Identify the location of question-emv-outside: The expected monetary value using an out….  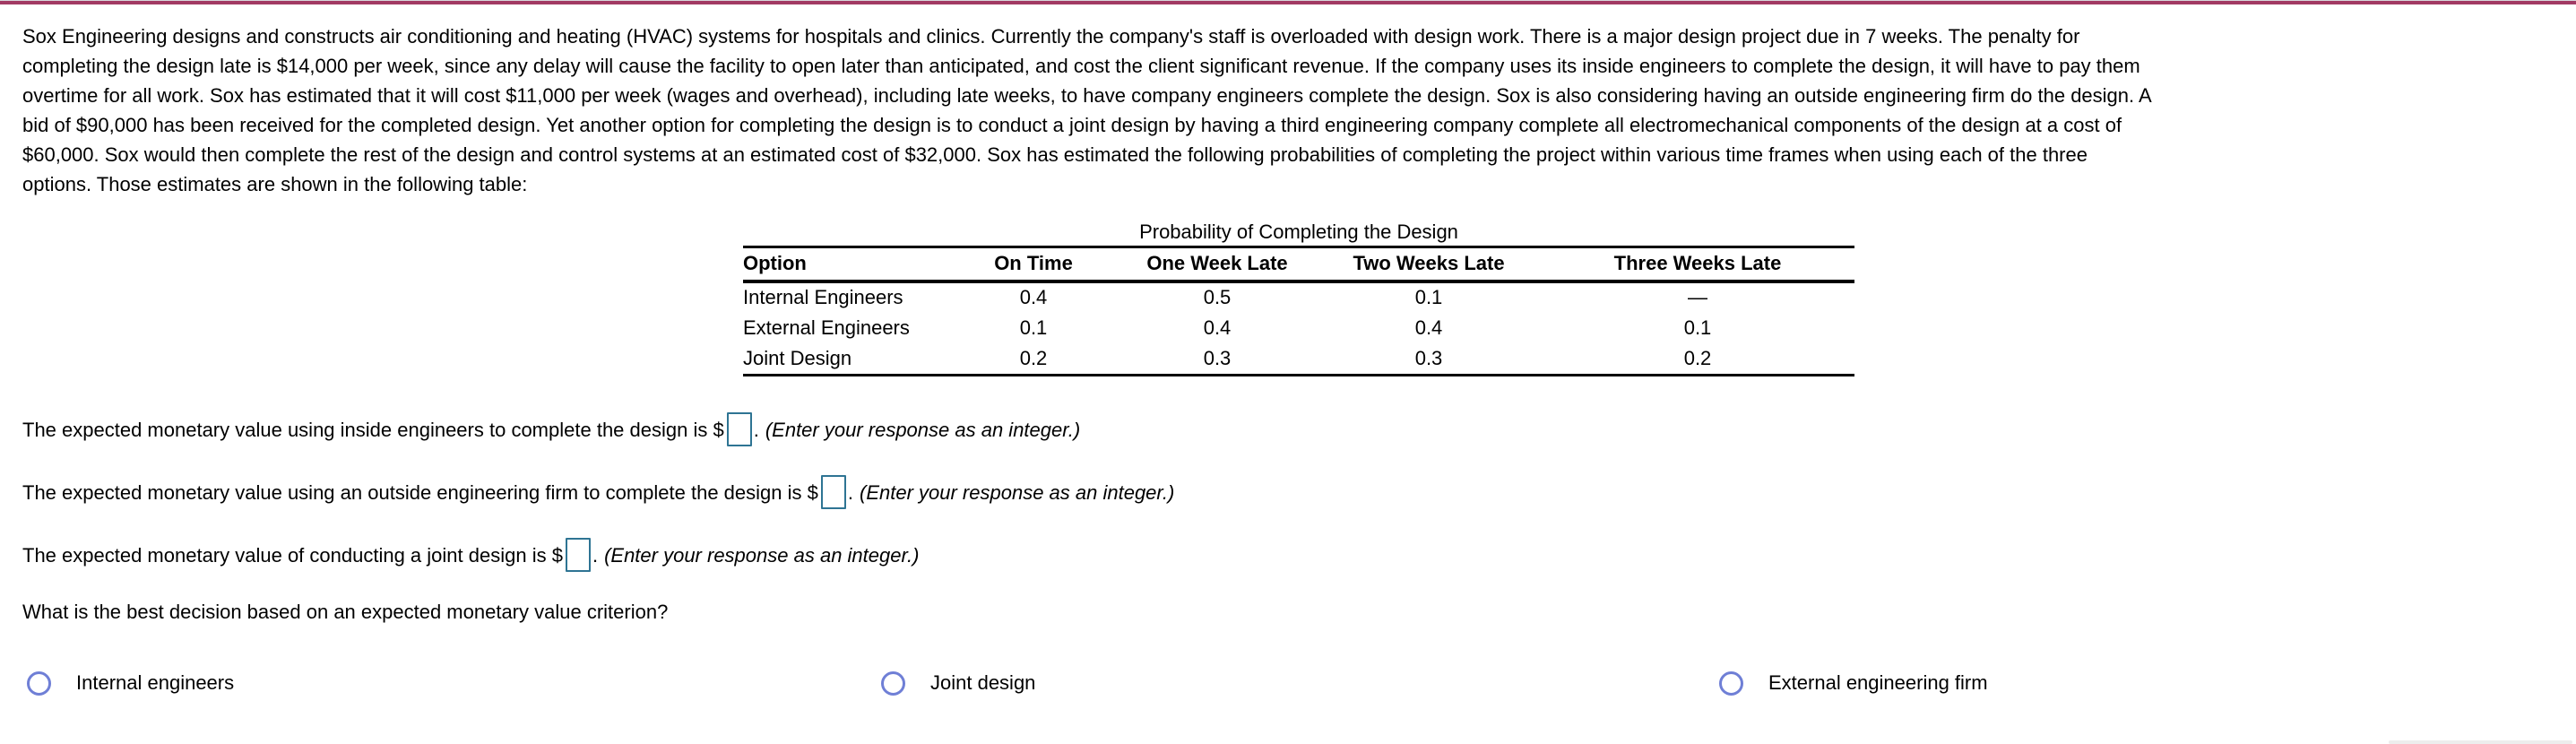
(598, 493).